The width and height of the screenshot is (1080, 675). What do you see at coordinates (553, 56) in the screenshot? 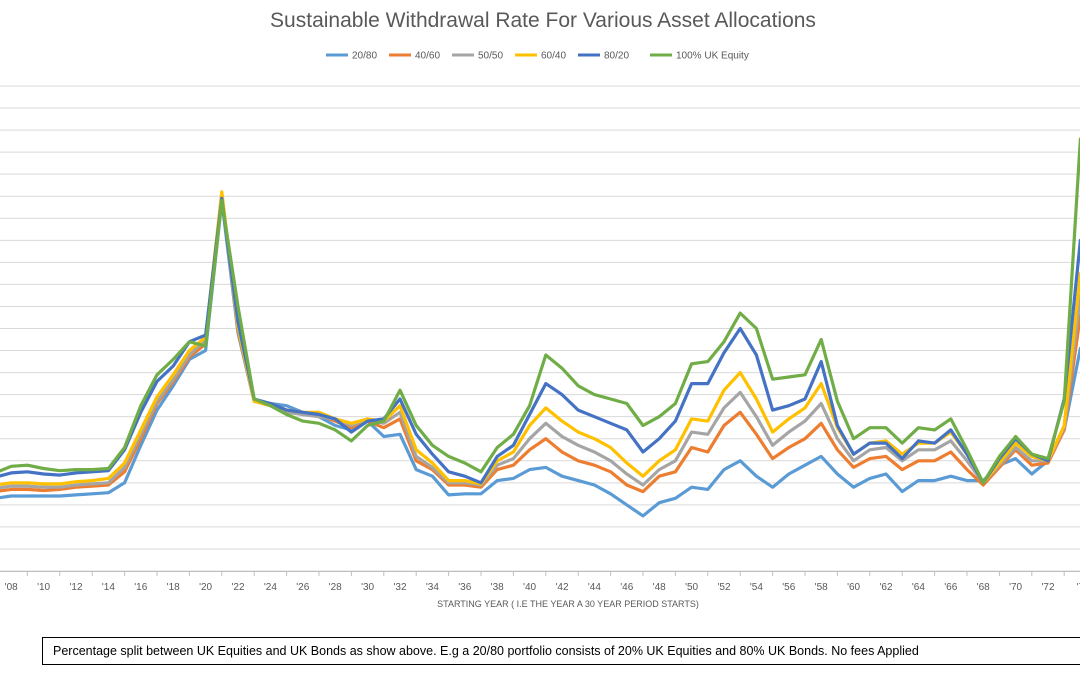
I see `legend-label: 60/40` at bounding box center [553, 56].